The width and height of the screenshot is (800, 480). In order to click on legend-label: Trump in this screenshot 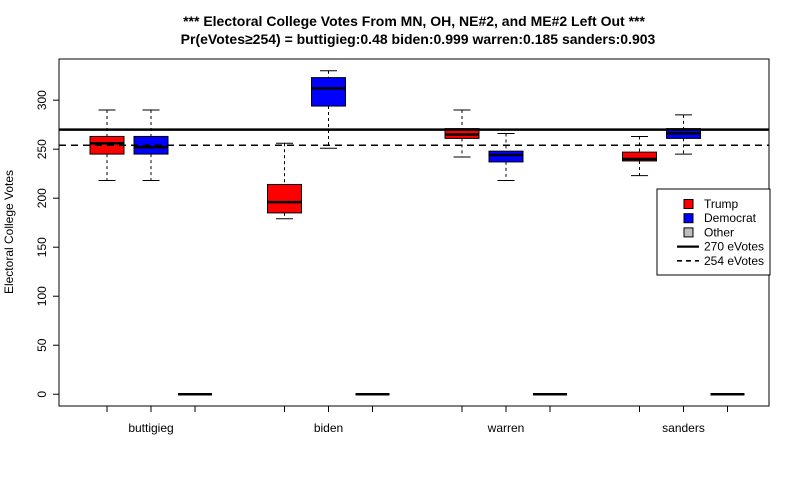, I will do `click(721, 204)`.